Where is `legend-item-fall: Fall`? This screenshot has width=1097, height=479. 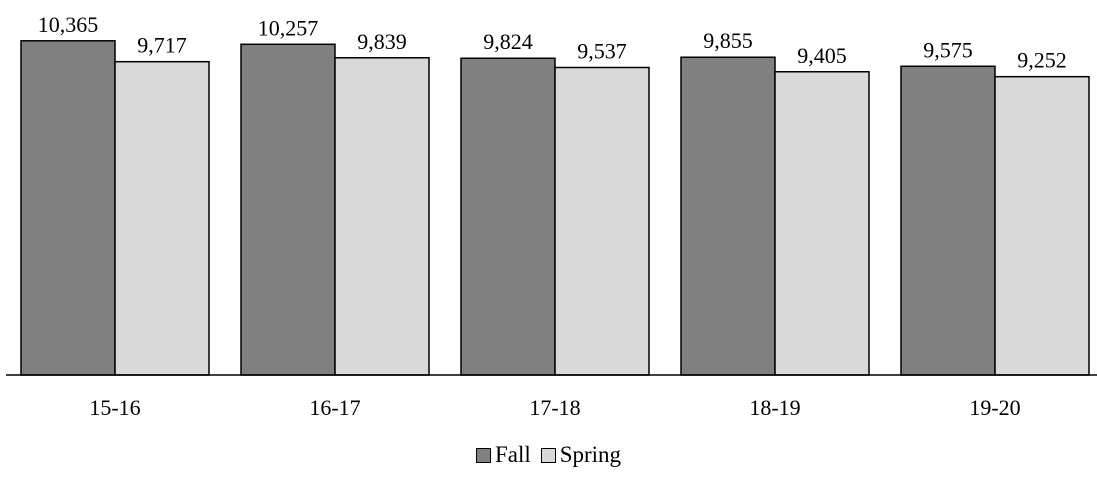 legend-item-fall: Fall is located at coordinates (503, 455).